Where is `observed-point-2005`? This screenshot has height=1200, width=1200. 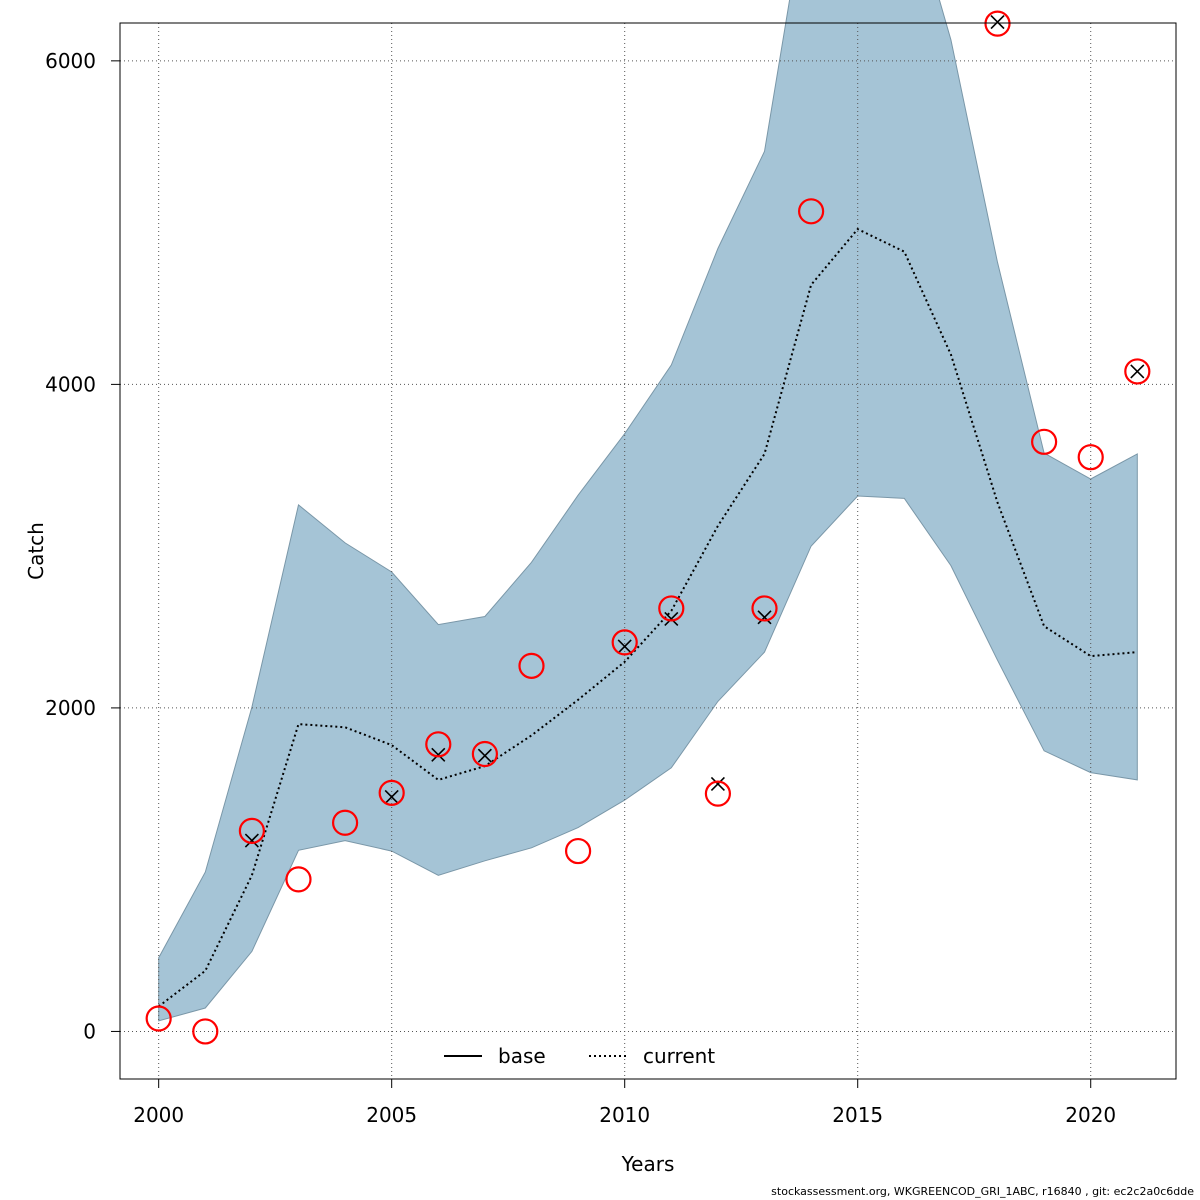
observed-point-2005 is located at coordinates (391, 792).